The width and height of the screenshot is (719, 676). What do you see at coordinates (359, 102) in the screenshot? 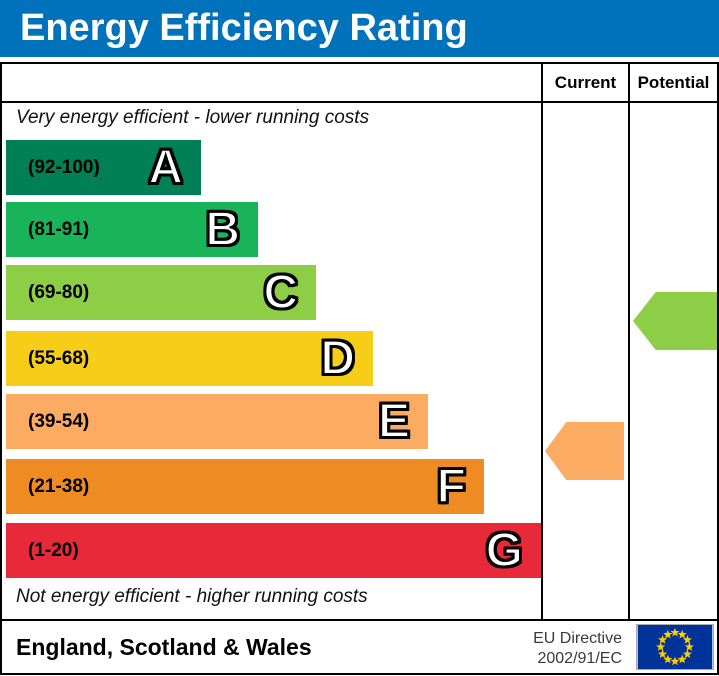
I see `header-divider-line` at bounding box center [359, 102].